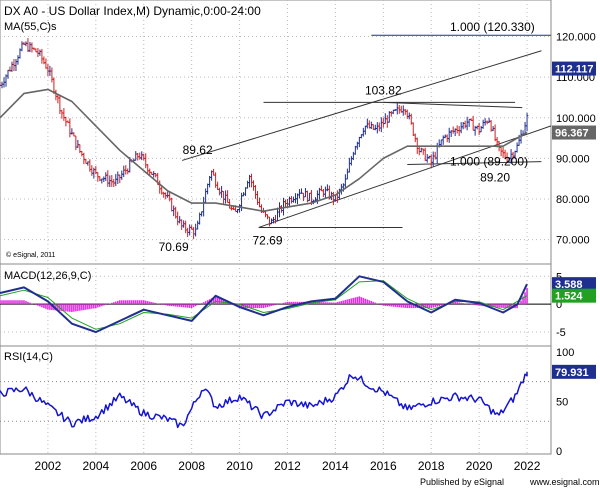 The height and width of the screenshot is (490, 600). What do you see at coordinates (31, 255) in the screenshot?
I see `copyright-text: © eSignal, 2011` at bounding box center [31, 255].